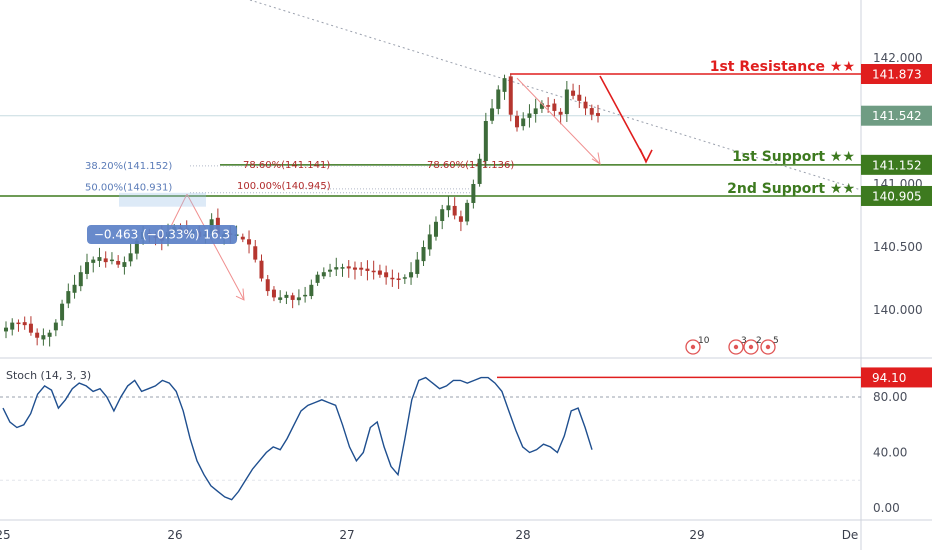 The height and width of the screenshot is (554, 932). What do you see at coordinates (470, 165) in the screenshot?
I see `fib-label: 78.60%(141.136)` at bounding box center [470, 165].